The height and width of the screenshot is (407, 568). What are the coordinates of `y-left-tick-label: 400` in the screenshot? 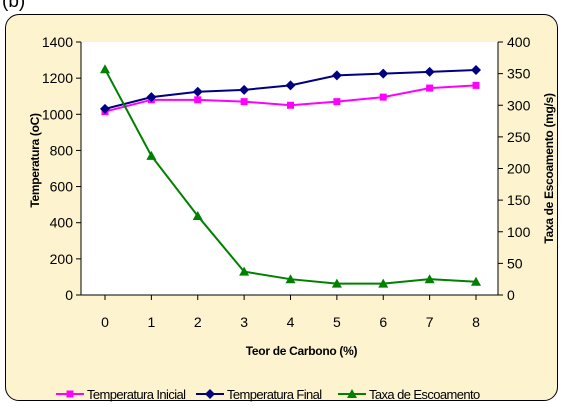 It's located at (62, 223).